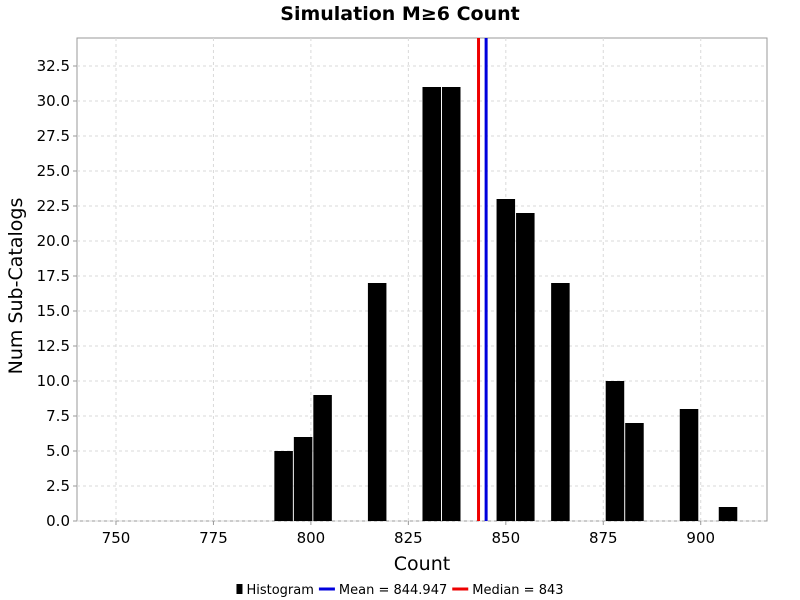  Describe the element at coordinates (399, 14) in the screenshot. I see `chart-title: Simulation M≥6 Count` at that location.